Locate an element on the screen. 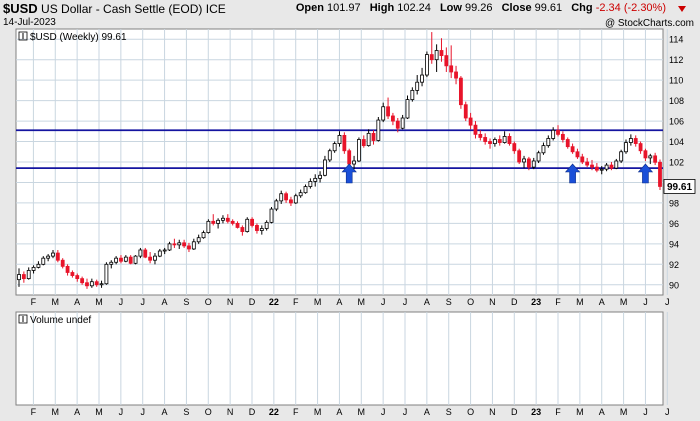  x-tick-label: 22 is located at coordinates (274, 302).